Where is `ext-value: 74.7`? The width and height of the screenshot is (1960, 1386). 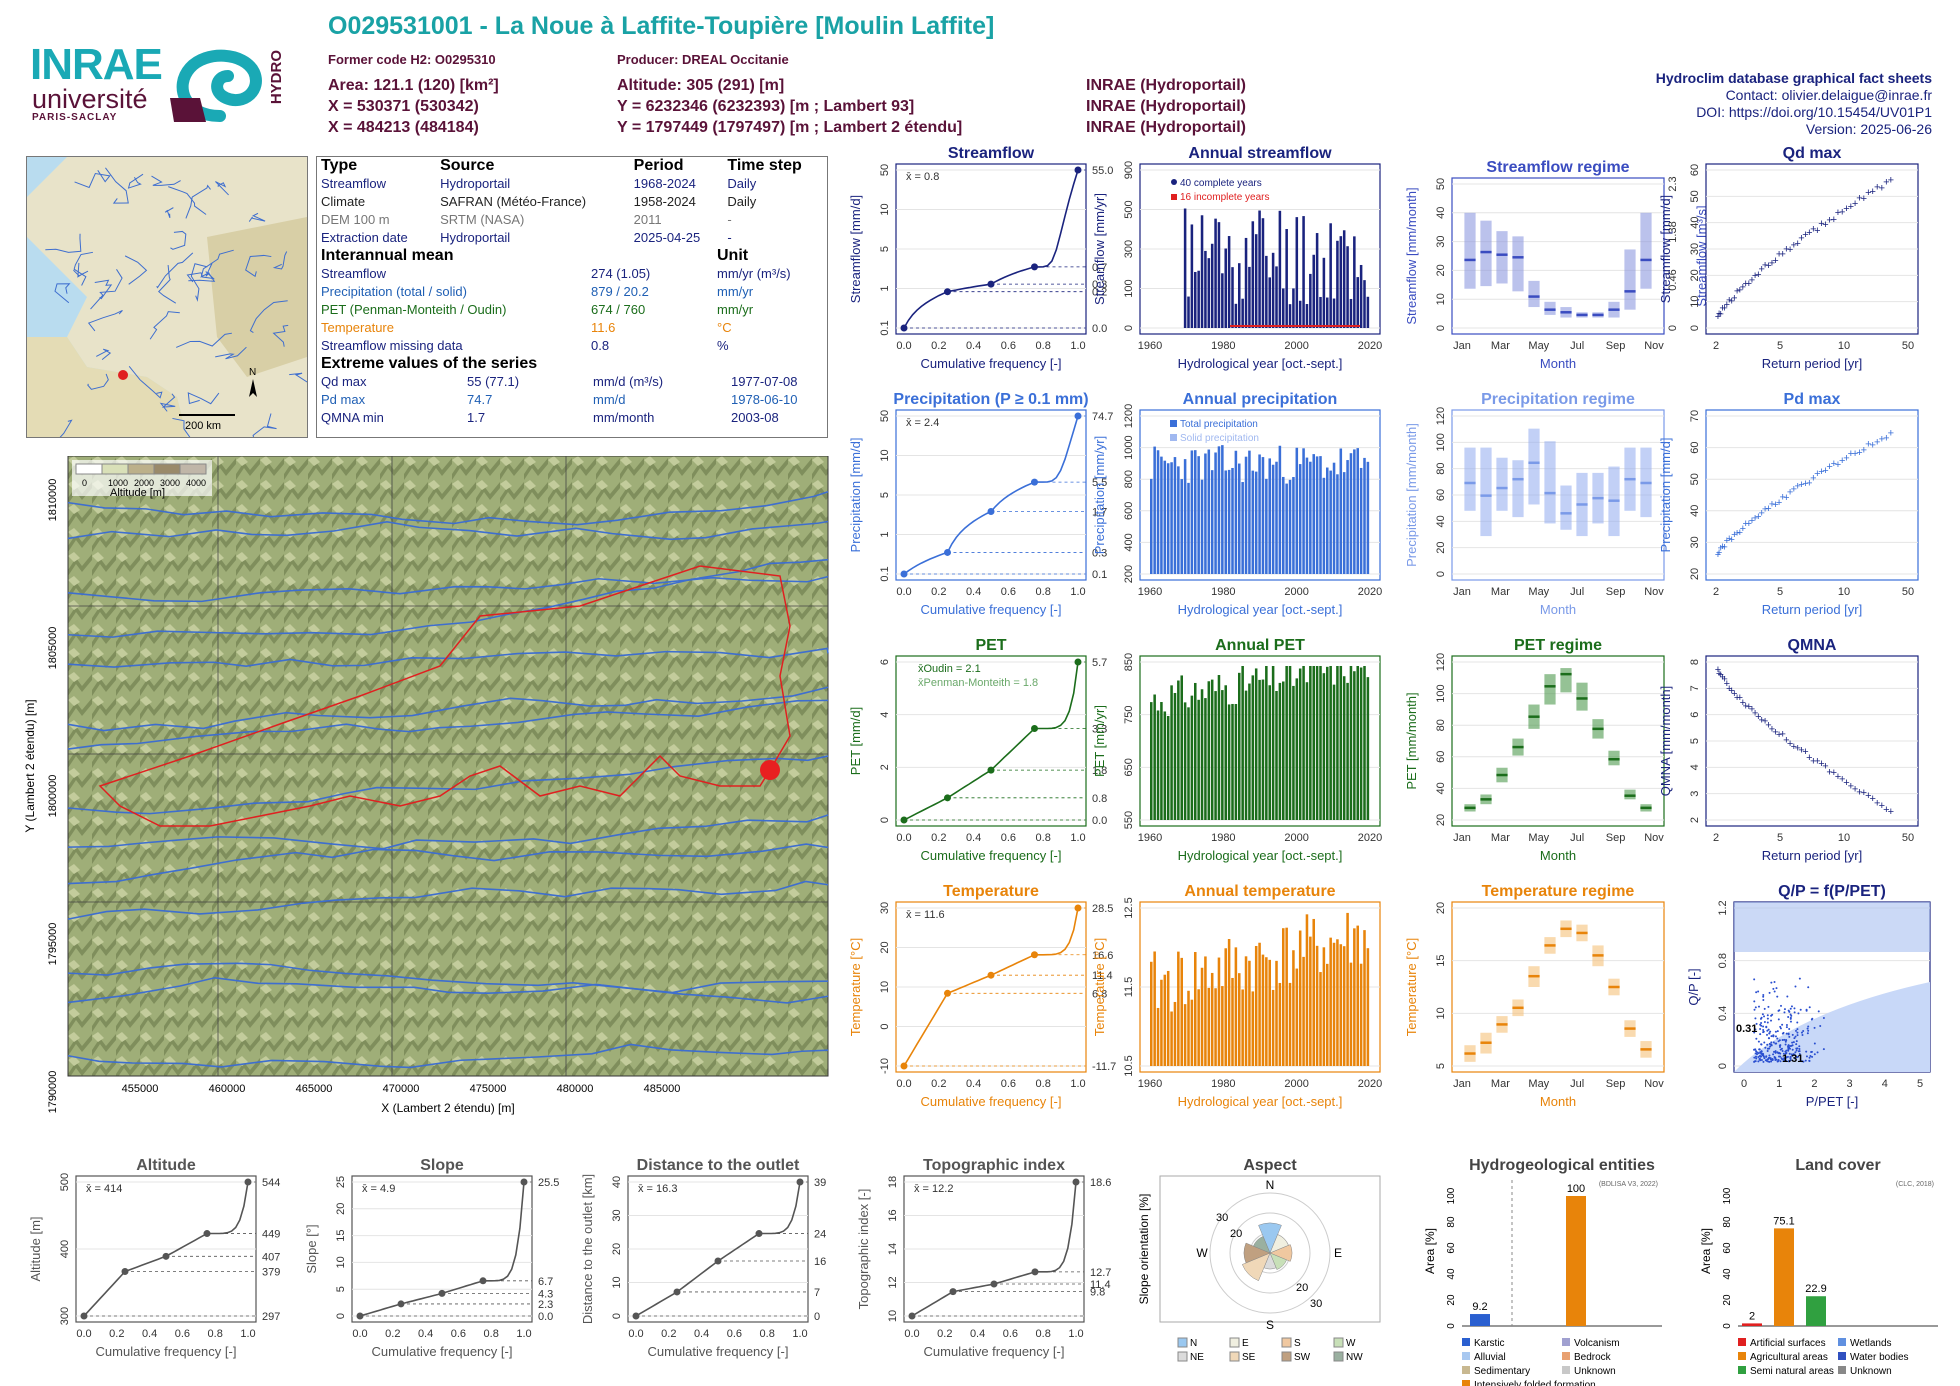
ext-value: 74.7 is located at coordinates (480, 399).